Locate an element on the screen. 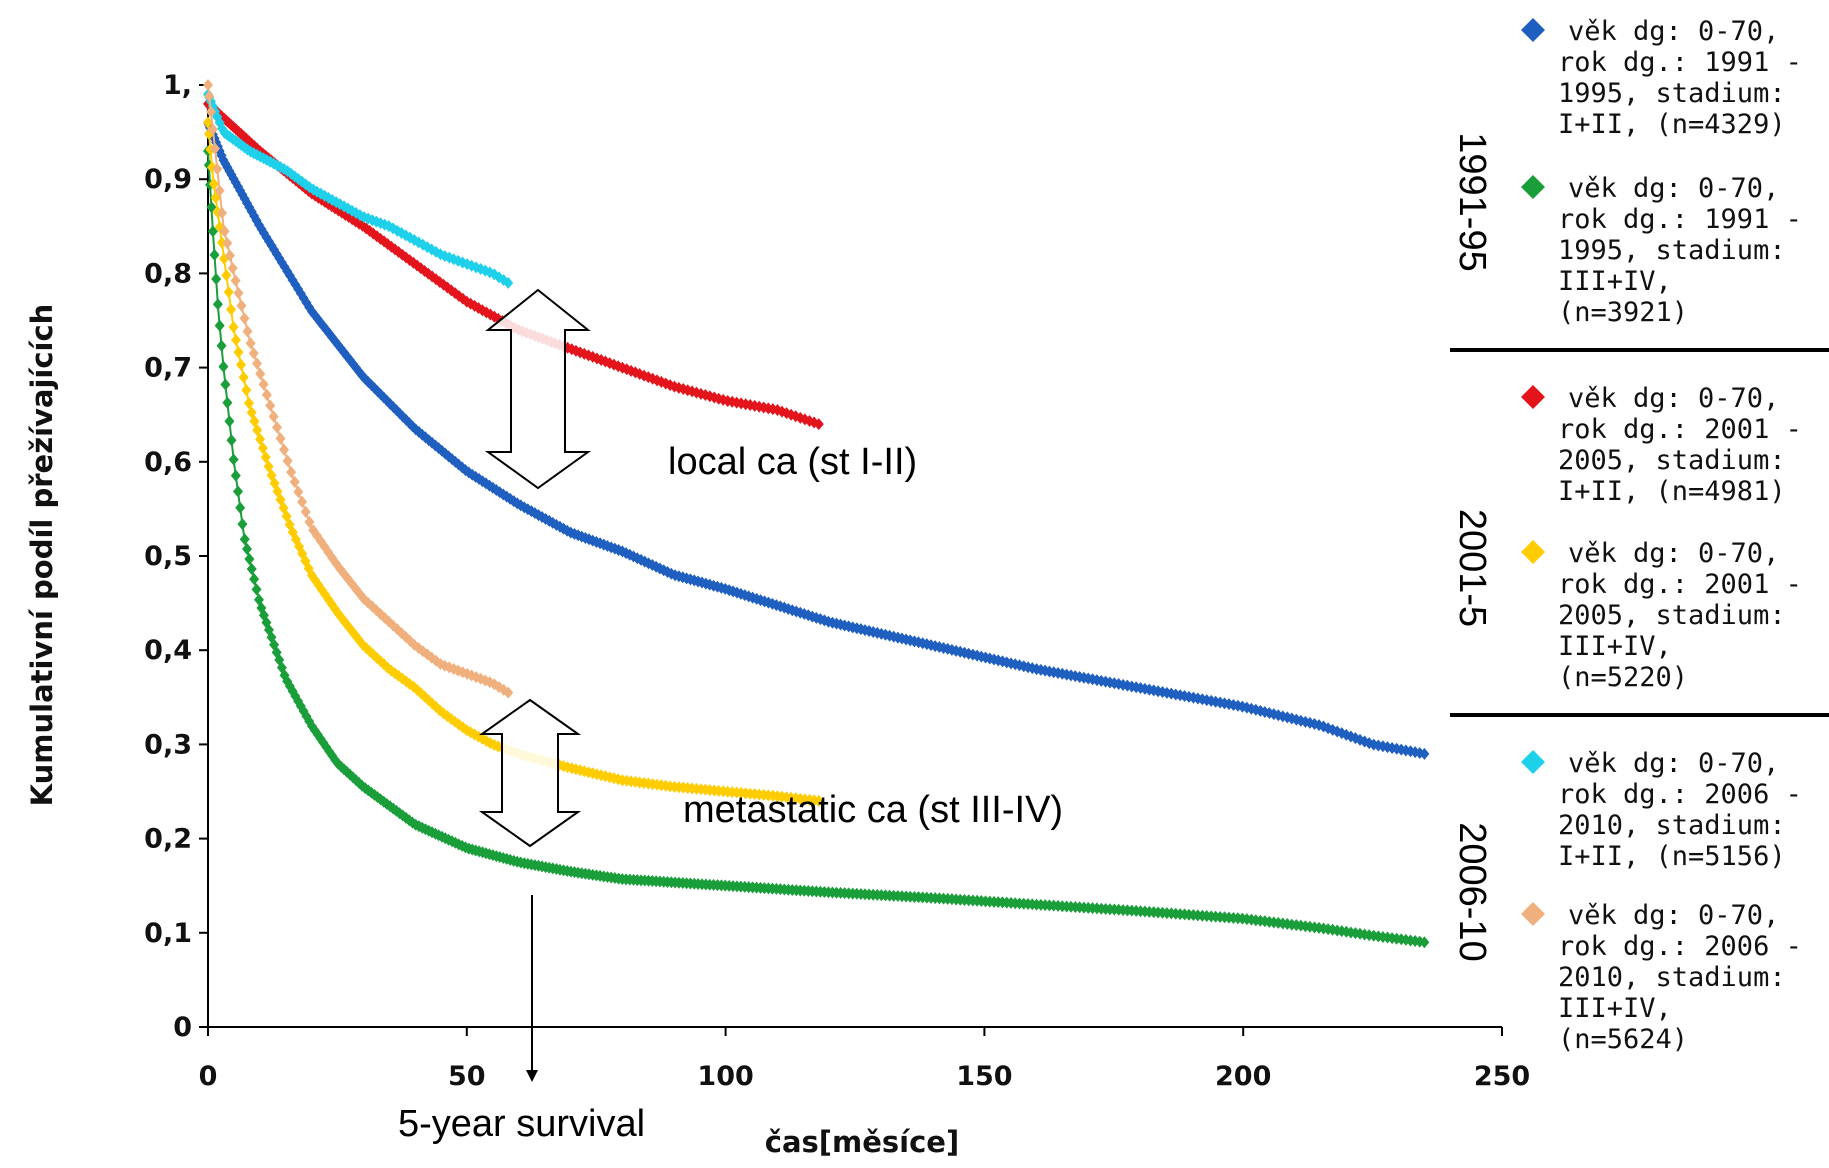 The width and height of the screenshot is (1829, 1168). series-line is located at coordinates (358, 189).